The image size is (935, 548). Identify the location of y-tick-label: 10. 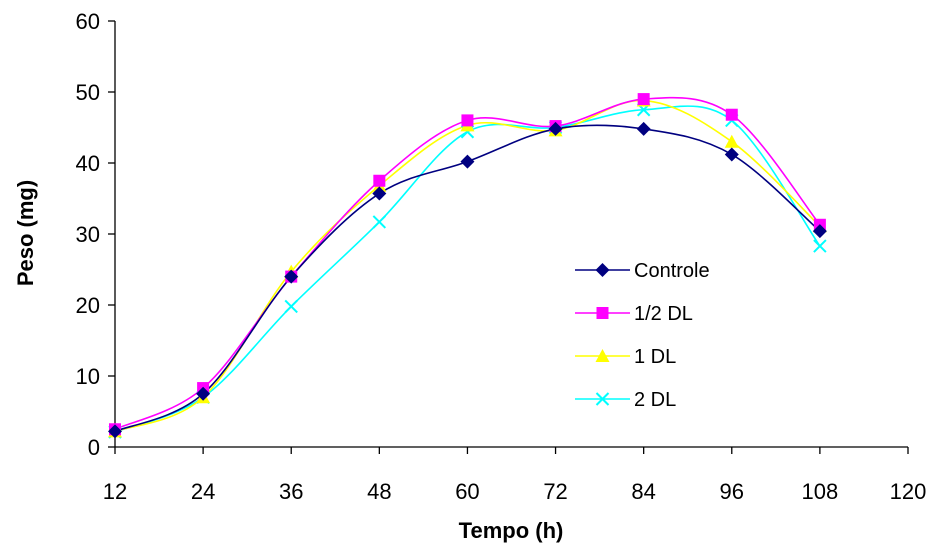
(88, 376).